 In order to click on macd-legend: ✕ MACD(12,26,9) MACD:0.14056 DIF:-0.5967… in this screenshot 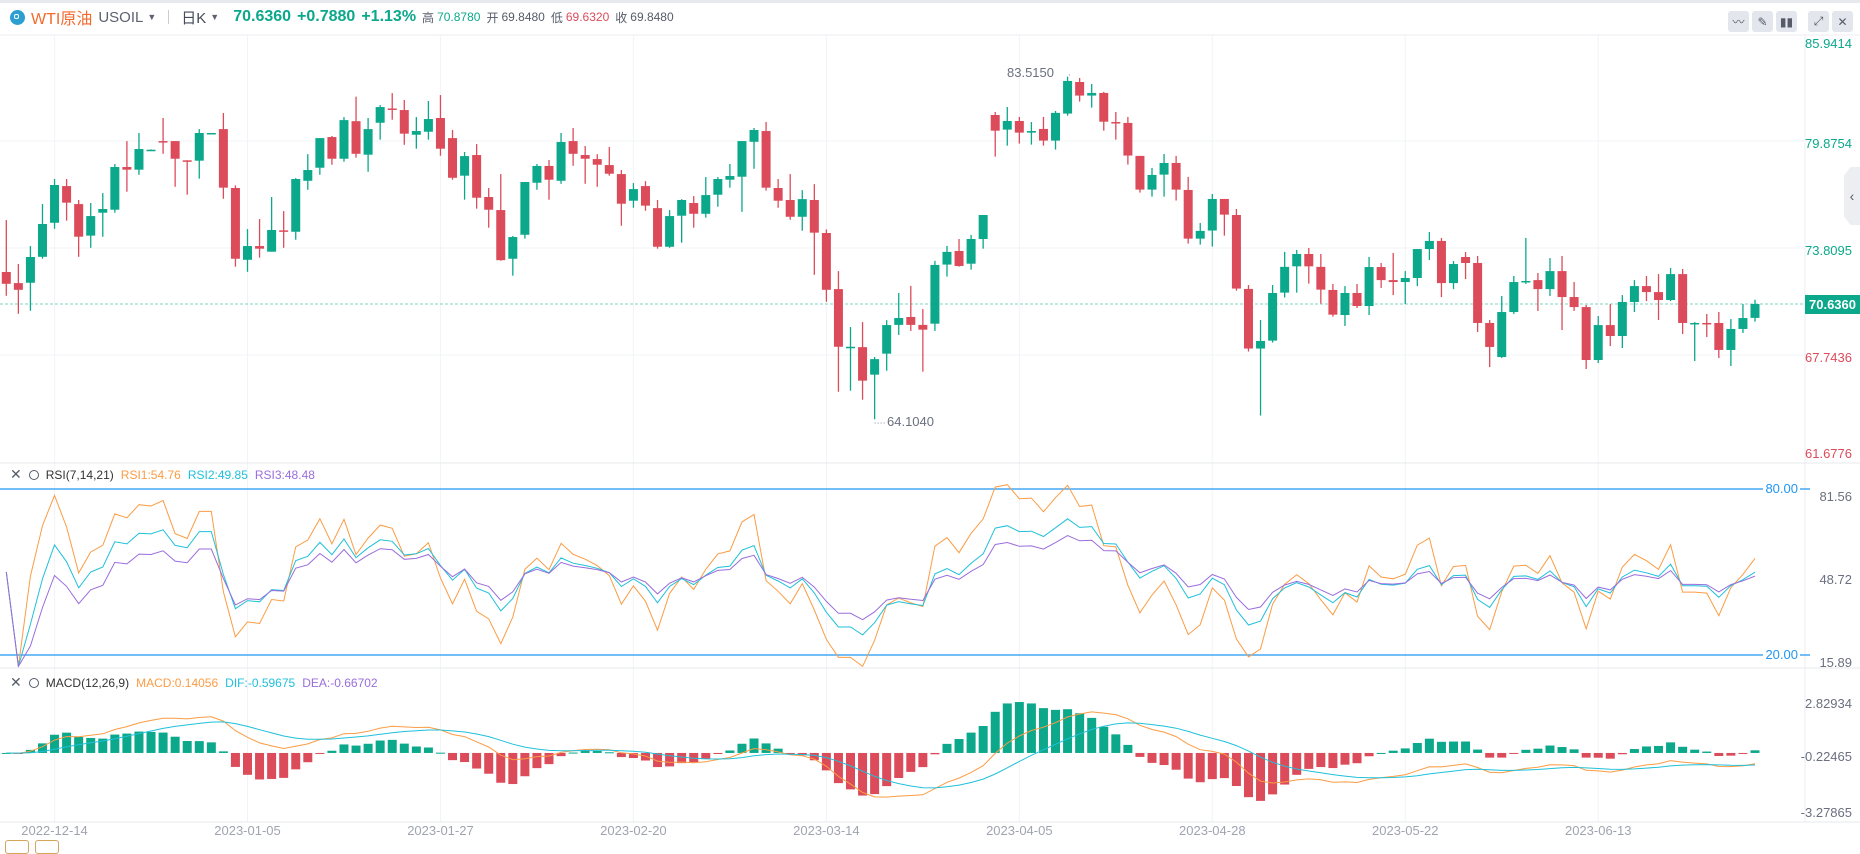, I will do `click(194, 682)`.